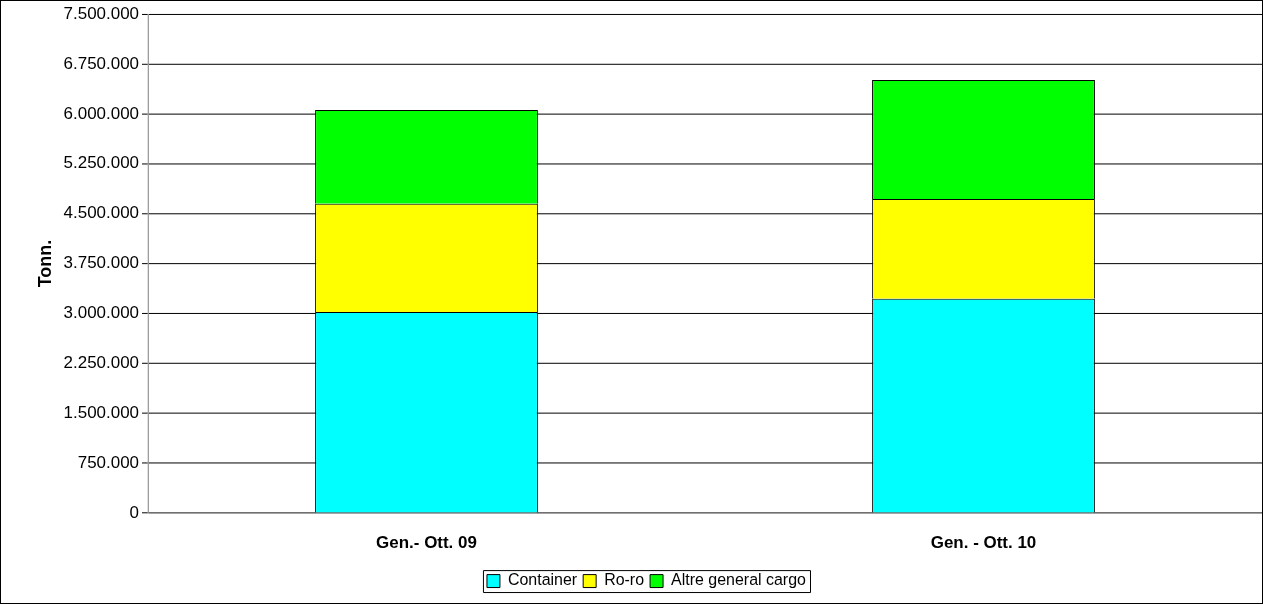 The image size is (1263, 604). I want to click on y-tick-label: 7.500.000, so click(101, 13).